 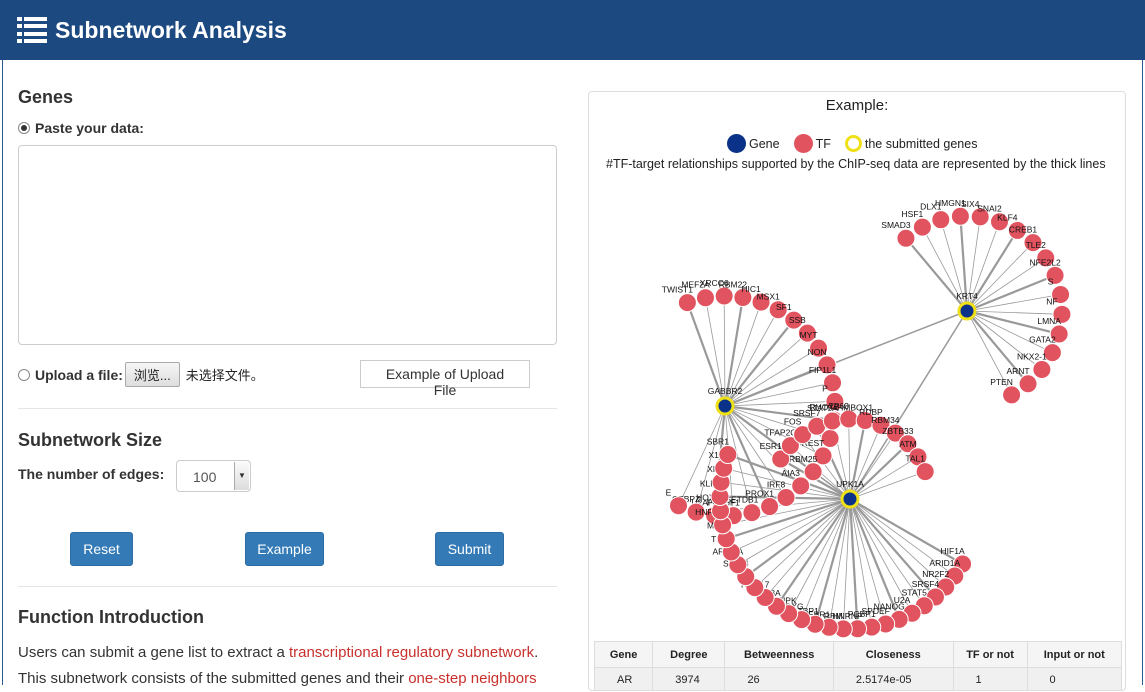 I want to click on upload-option: Upload a file: 浏览... 未选择文件。, so click(x=141, y=374).